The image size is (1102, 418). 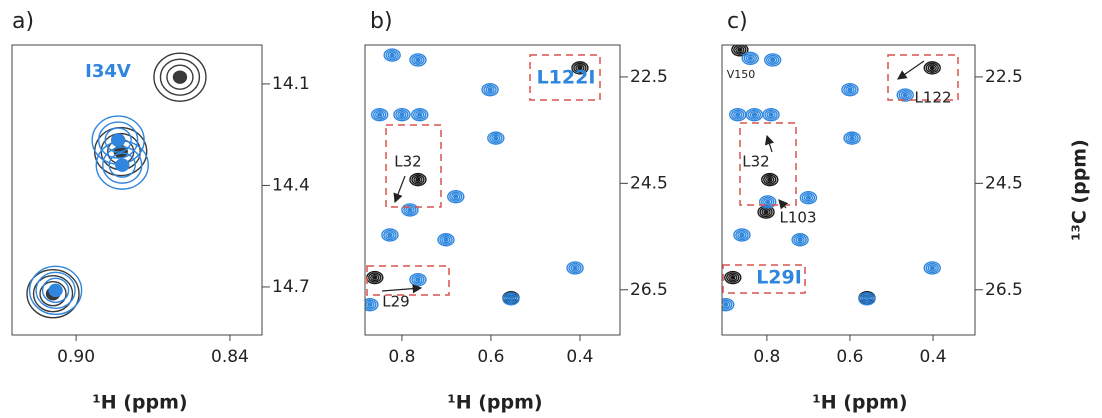 What do you see at coordinates (798, 218) in the screenshot?
I see `annotation: L103` at bounding box center [798, 218].